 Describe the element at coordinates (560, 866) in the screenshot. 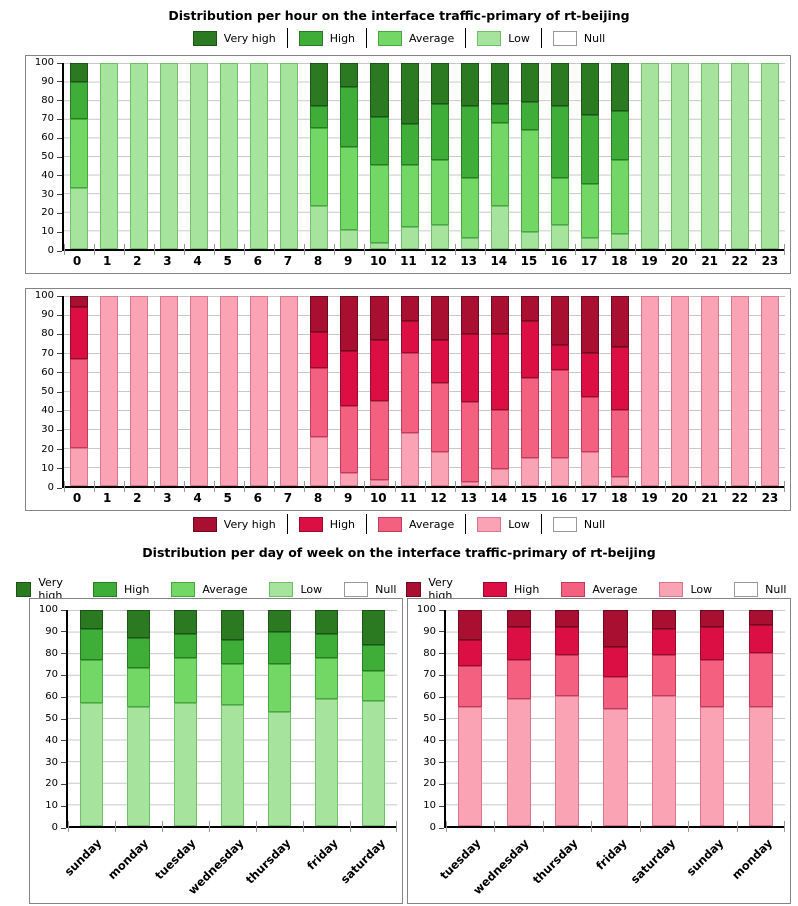

I see `x-axis-label-cell: thursday` at that location.